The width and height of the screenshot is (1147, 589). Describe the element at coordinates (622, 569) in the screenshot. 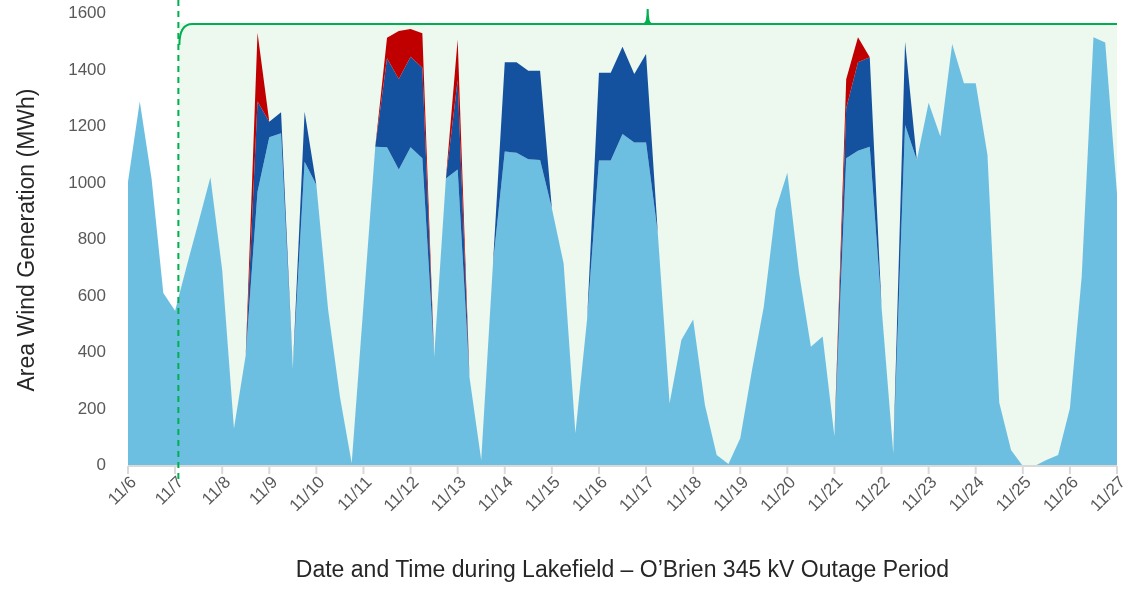

I see `x-axis-title: Date and Time during Lakefield – O’Brien 345 kV Outage Period` at that location.